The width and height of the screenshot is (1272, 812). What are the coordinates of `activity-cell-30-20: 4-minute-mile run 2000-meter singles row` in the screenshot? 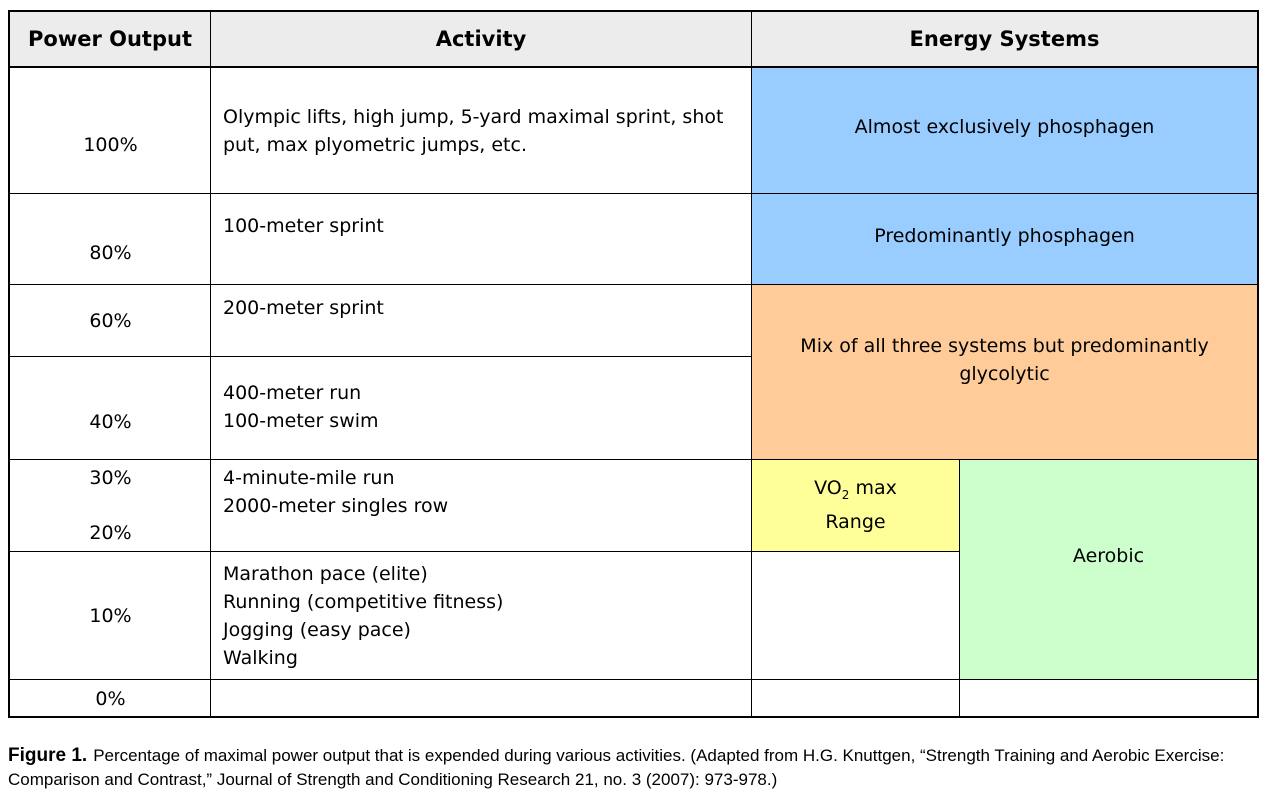 It's located at (481, 506).